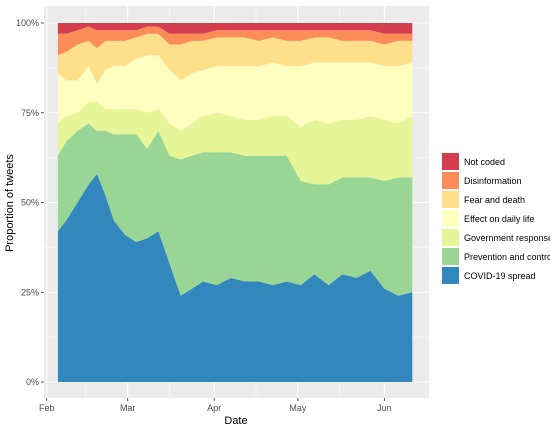 The width and height of the screenshot is (550, 429). I want to click on area-series-not-coded, so click(235, 28).